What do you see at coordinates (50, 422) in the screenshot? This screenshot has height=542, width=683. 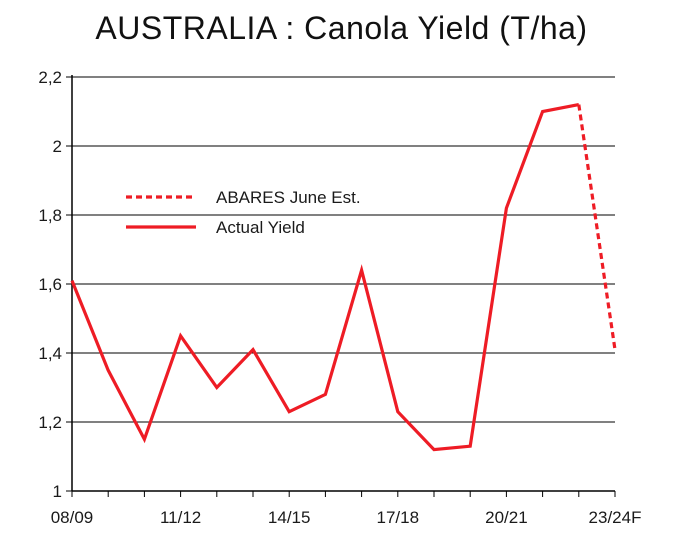 I see `y-tick-label: 1,2` at bounding box center [50, 422].